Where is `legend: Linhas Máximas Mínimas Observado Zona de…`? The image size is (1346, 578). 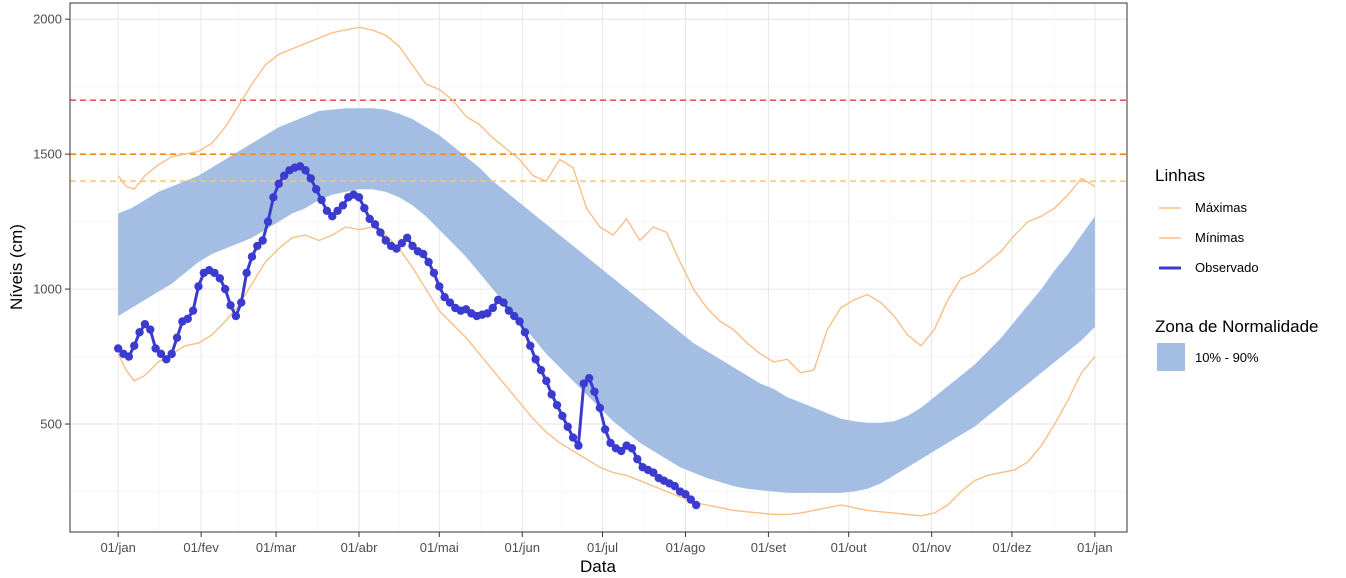 legend: Linhas Máximas Mínimas Observado Zona de… is located at coordinates (1236, 268).